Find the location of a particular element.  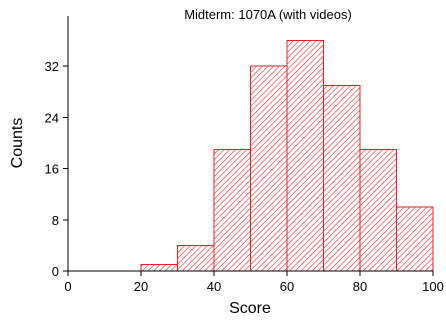

y-tick-label: 0 is located at coordinates (55, 271).